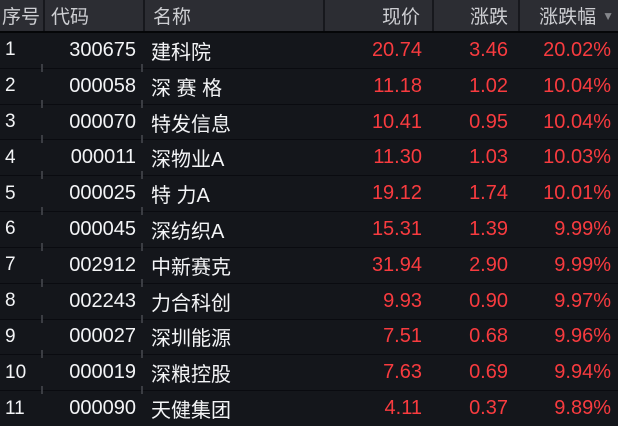 Image resolution: width=618 pixels, height=426 pixels. What do you see at coordinates (488, 228) in the screenshot?
I see `stock-change: 1.39` at bounding box center [488, 228].